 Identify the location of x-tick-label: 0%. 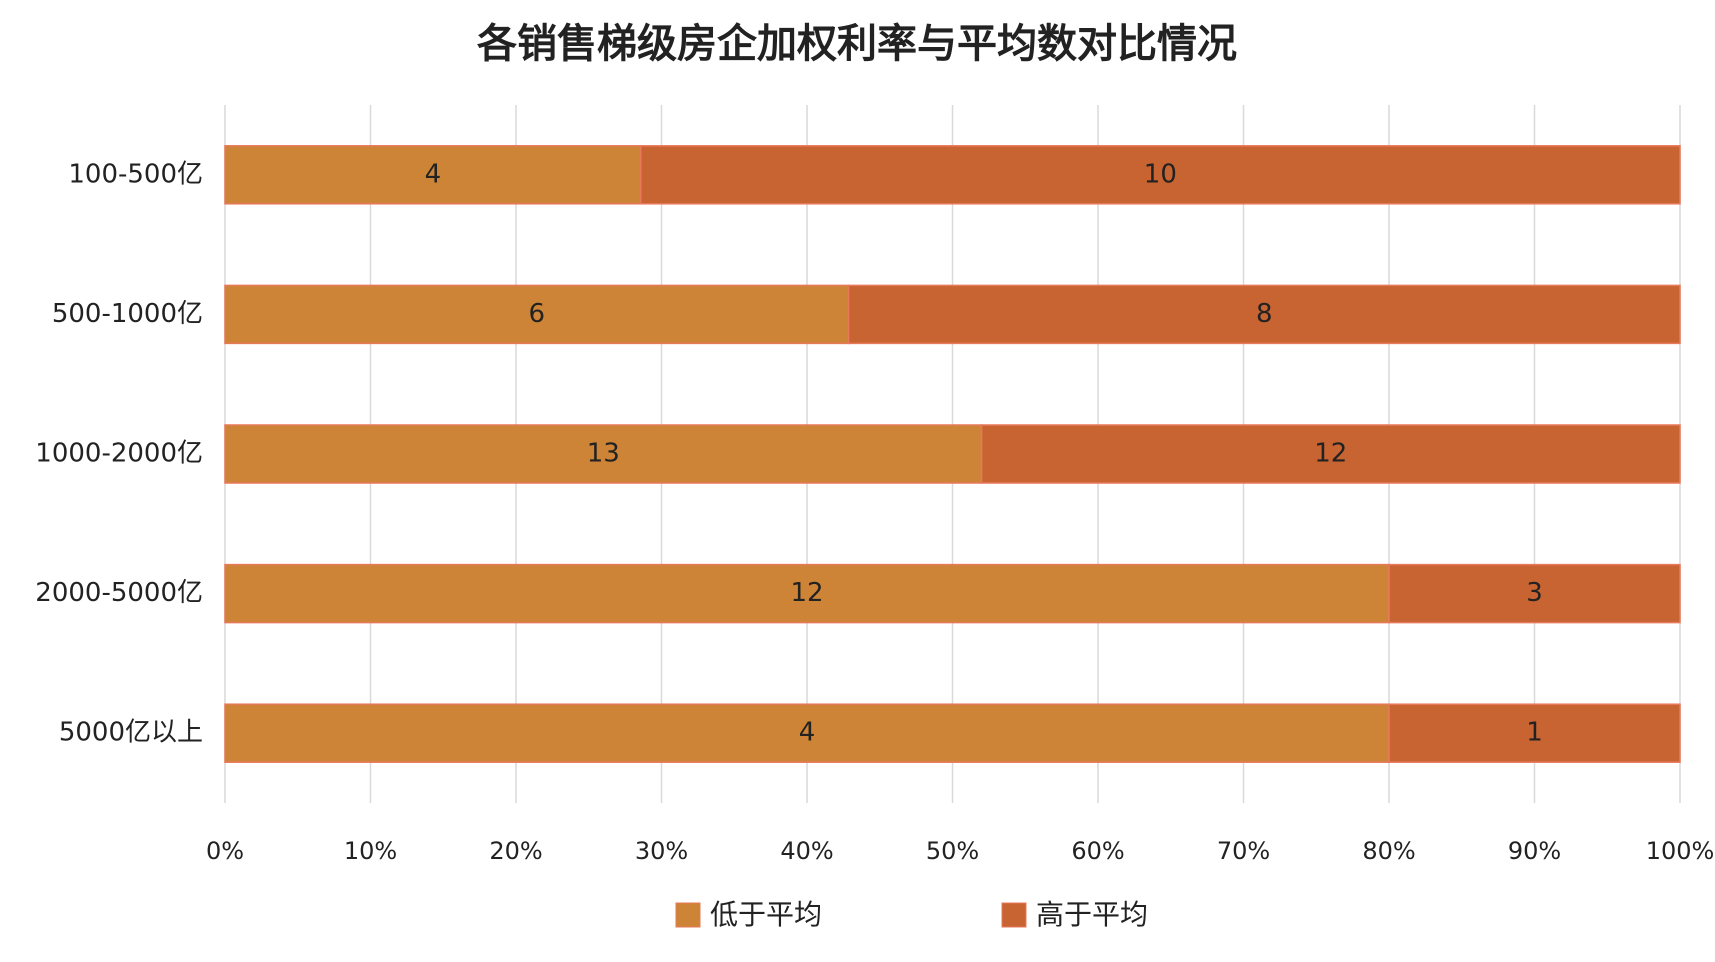
(225, 851).